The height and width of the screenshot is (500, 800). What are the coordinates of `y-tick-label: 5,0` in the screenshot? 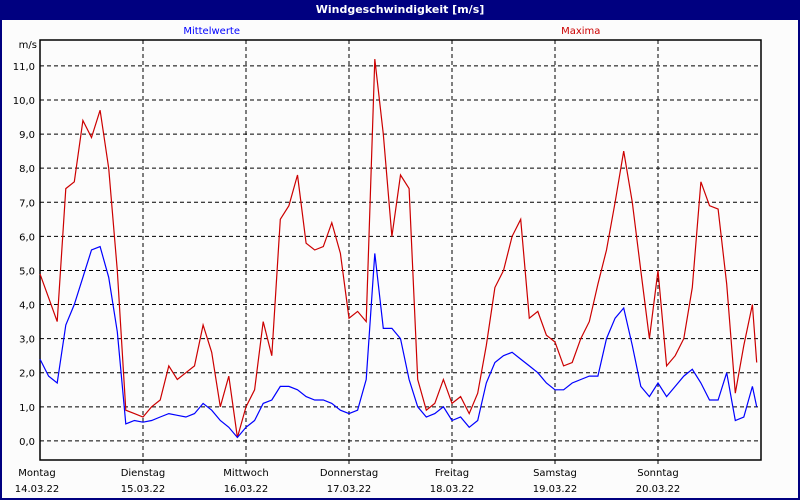 It's located at (27, 271).